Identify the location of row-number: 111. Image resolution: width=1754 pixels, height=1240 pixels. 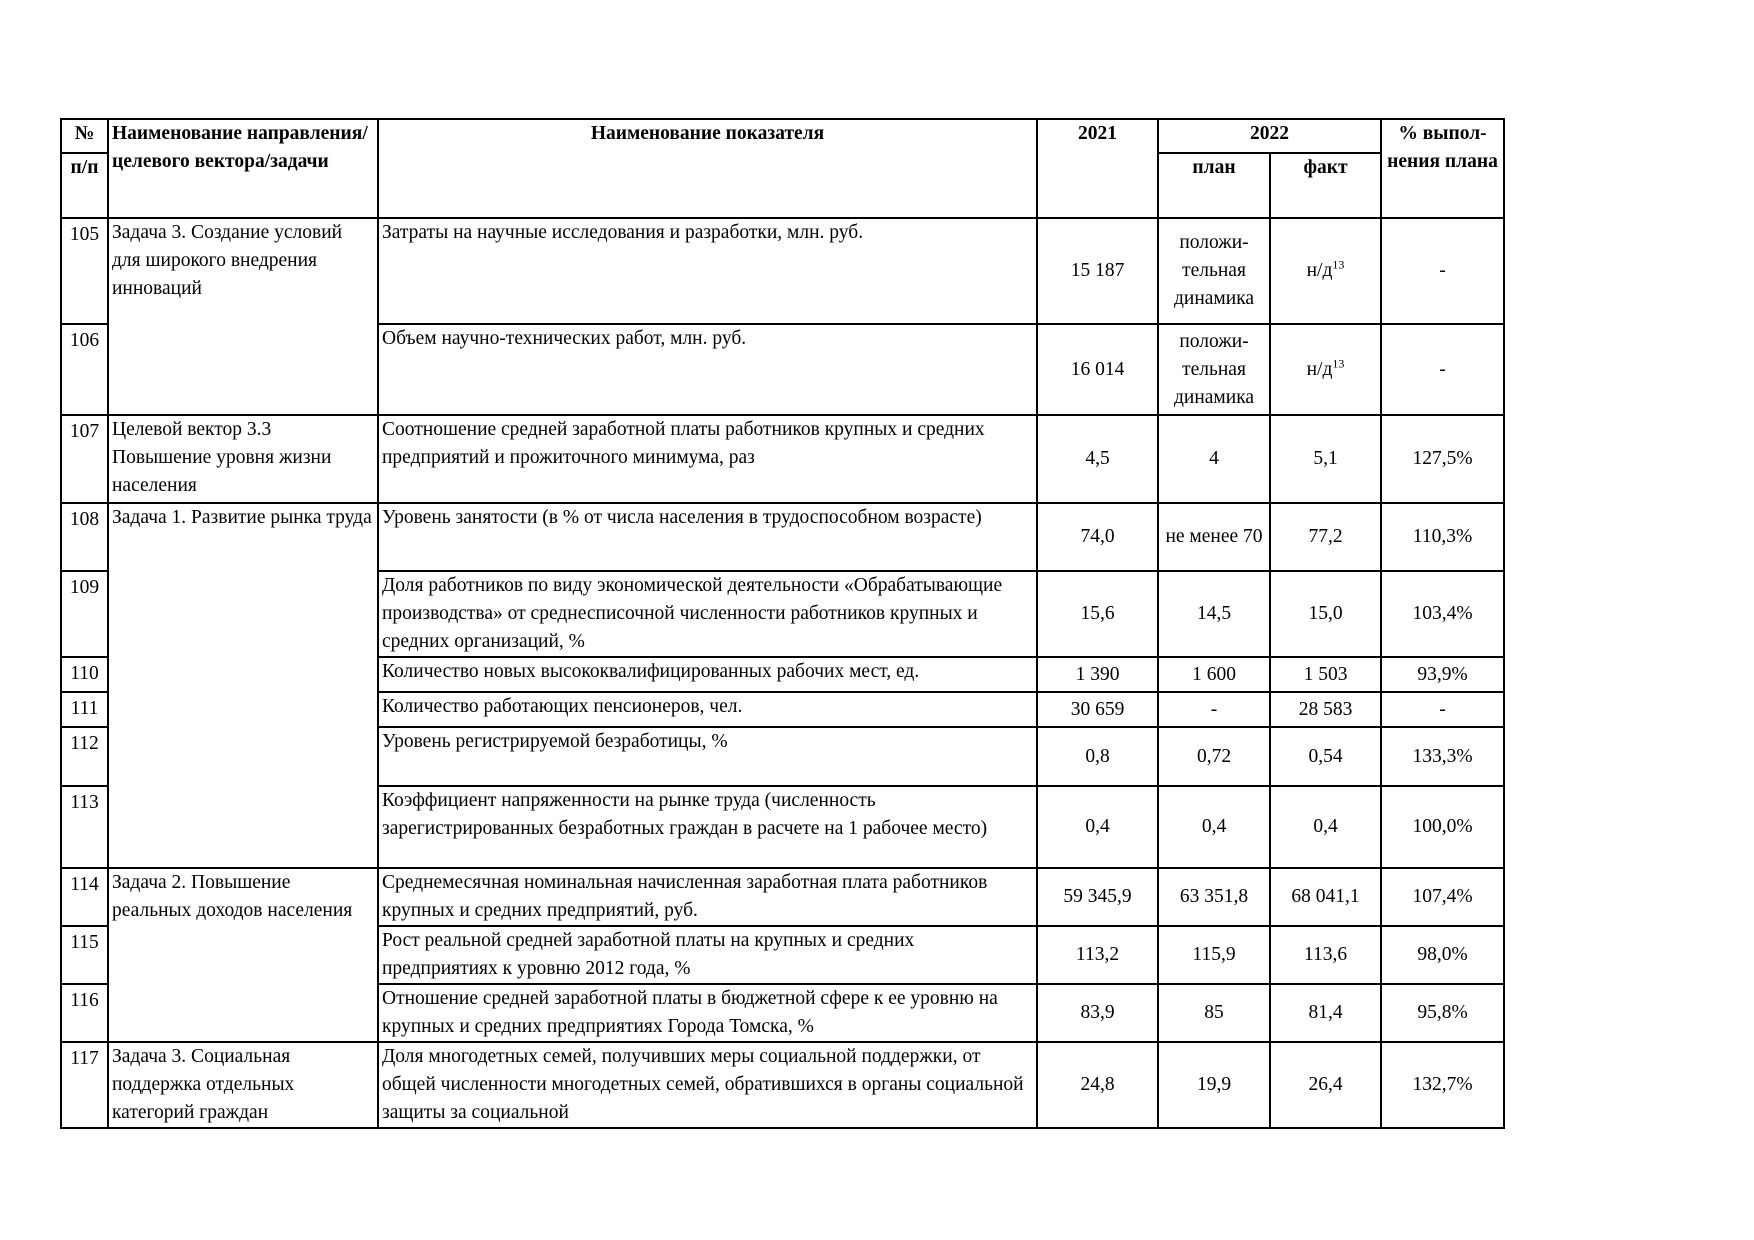
(84, 709).